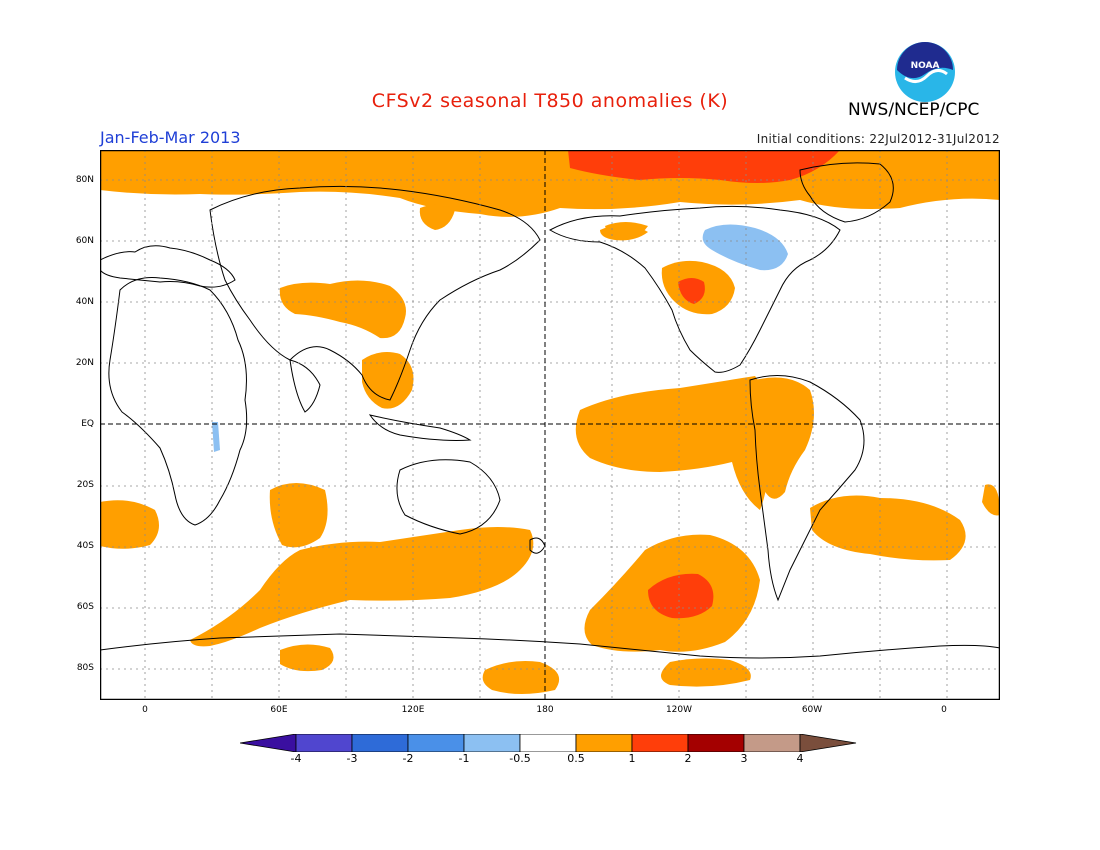  What do you see at coordinates (784, 438) in the screenshot?
I see `south-america-warm` at bounding box center [784, 438].